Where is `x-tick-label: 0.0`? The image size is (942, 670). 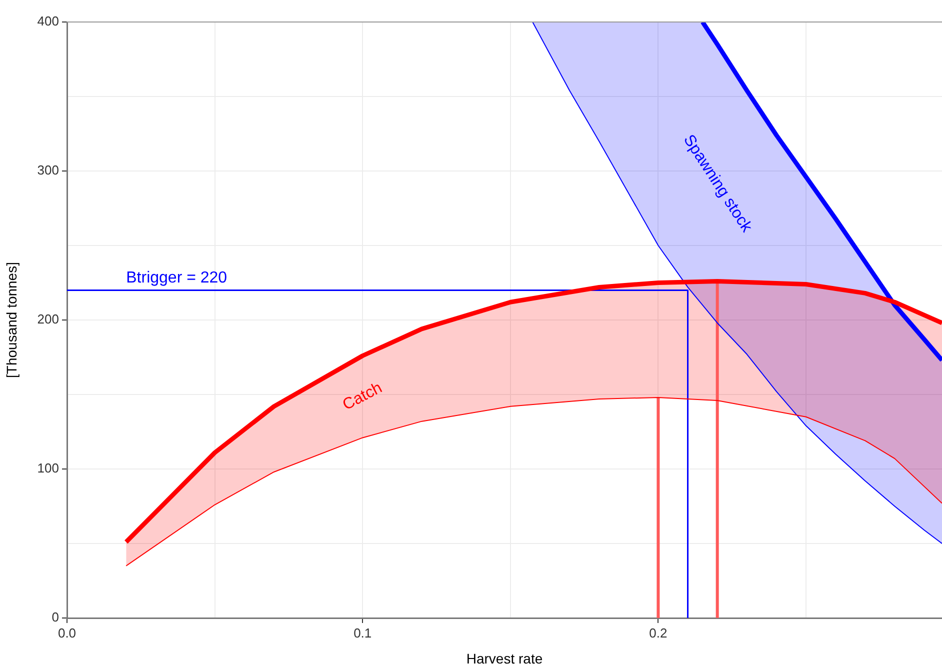
x-tick-label: 0.0 is located at coordinates (67, 632).